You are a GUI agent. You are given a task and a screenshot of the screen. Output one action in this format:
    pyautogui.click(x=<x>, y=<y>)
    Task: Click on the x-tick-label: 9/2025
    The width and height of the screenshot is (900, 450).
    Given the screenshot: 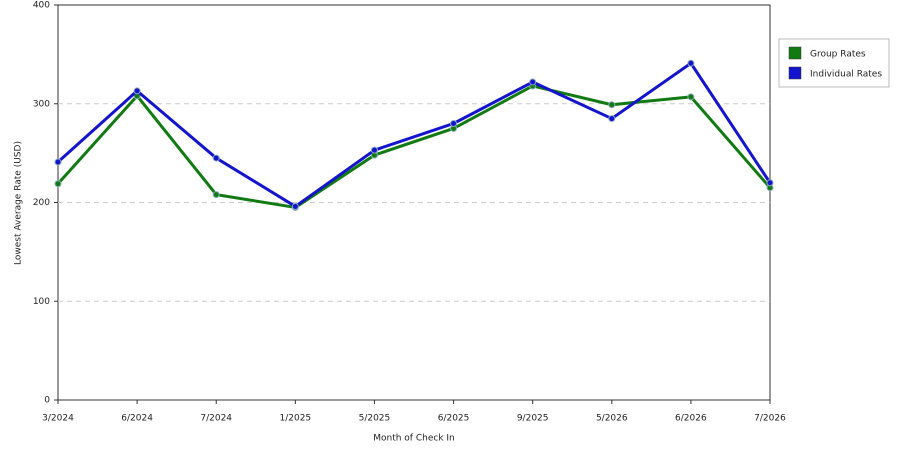 What is the action you would take?
    pyautogui.click(x=533, y=419)
    